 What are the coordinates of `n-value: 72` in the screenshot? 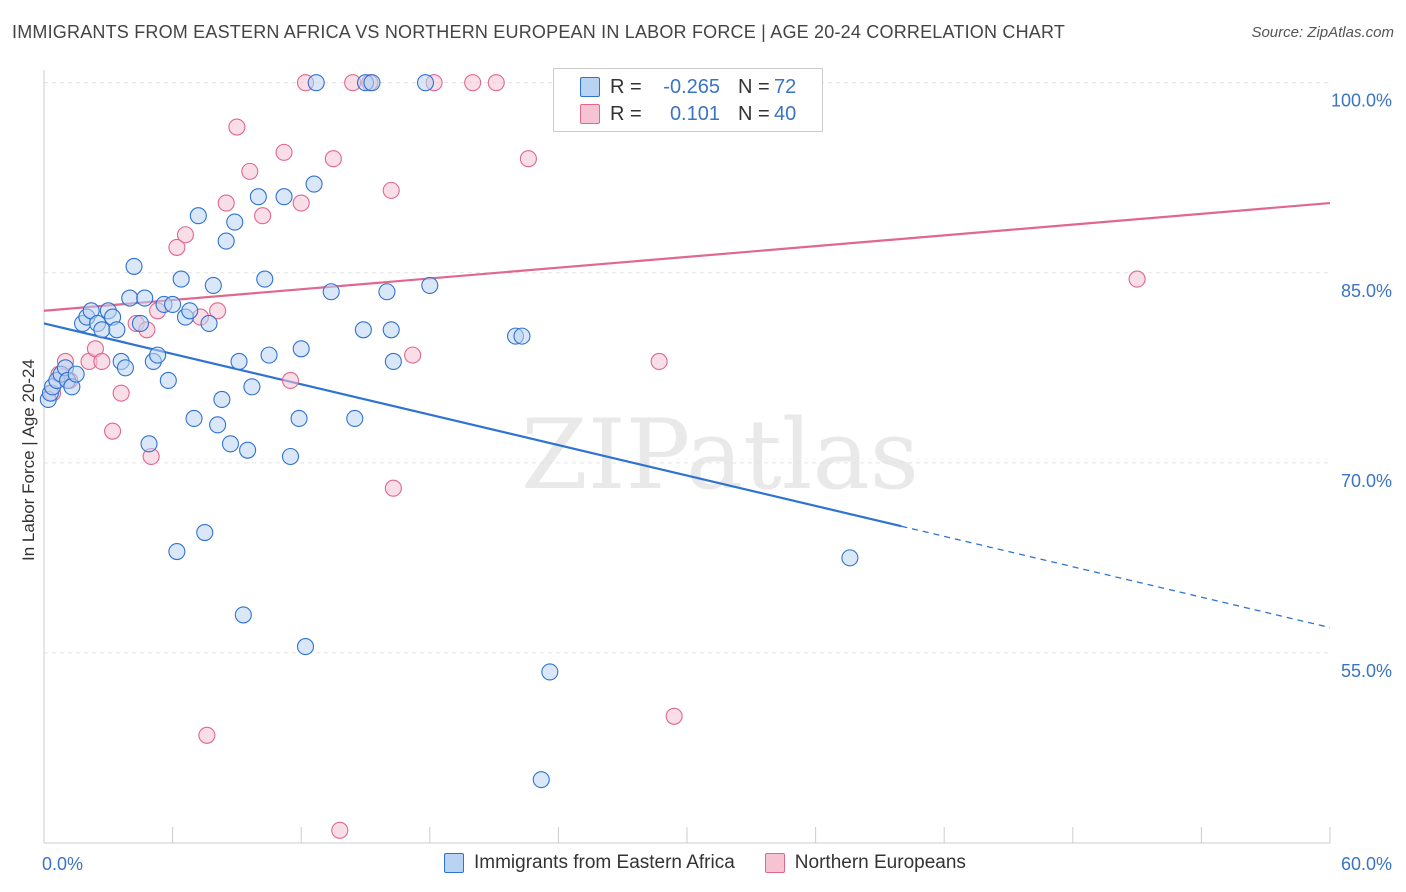 It's located at (785, 86).